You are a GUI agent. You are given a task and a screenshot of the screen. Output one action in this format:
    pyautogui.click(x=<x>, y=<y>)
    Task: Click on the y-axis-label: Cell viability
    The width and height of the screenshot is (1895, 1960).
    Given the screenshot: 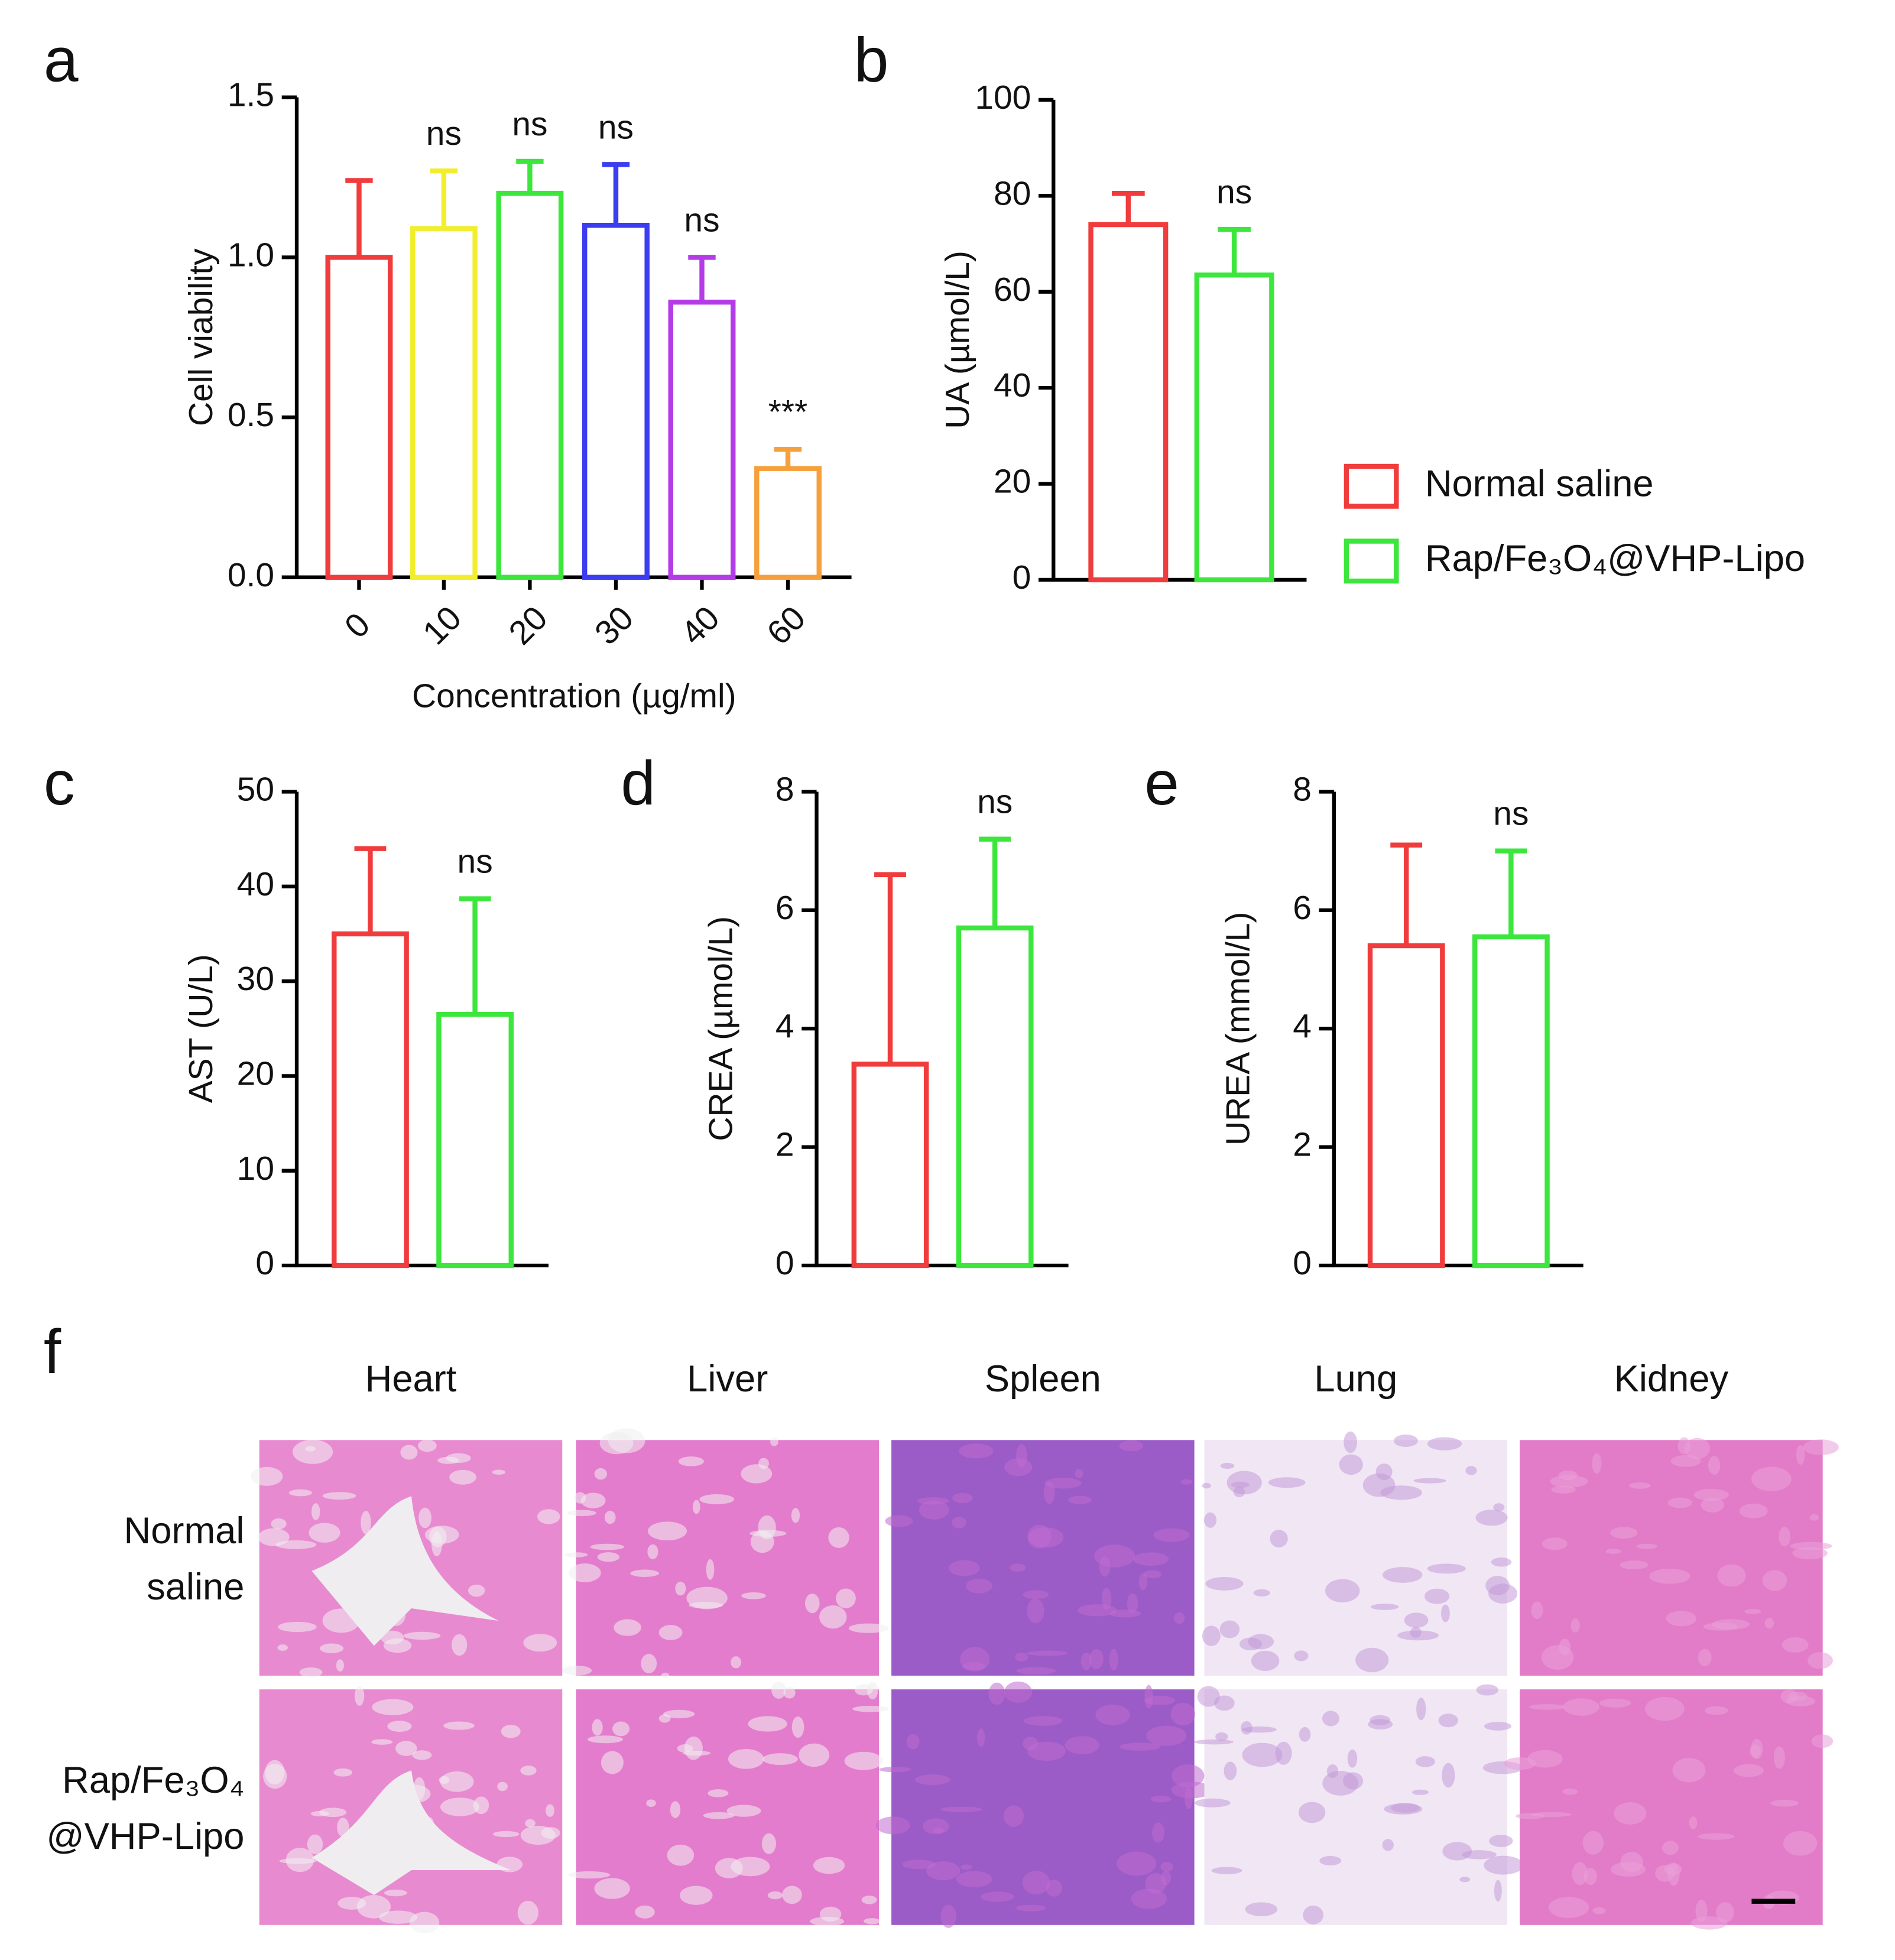 What is the action you would take?
    pyautogui.click(x=201, y=337)
    